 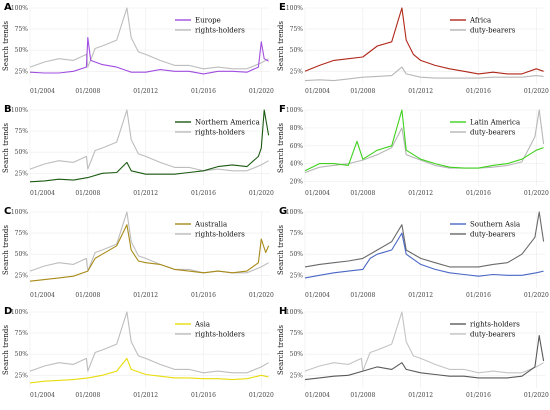 I want to click on panel-label: F, so click(x=282, y=109).